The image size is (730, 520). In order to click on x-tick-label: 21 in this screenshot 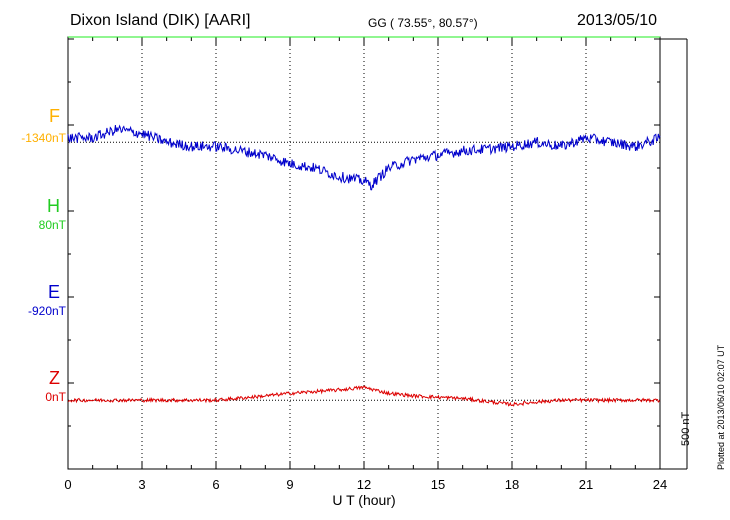, I will do `click(586, 484)`.